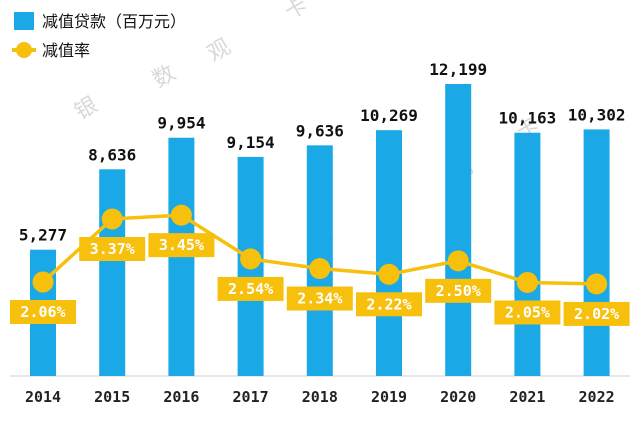 The width and height of the screenshot is (639, 424). Describe the element at coordinates (24, 50) in the screenshot. I see `legend-line-marker` at that location.